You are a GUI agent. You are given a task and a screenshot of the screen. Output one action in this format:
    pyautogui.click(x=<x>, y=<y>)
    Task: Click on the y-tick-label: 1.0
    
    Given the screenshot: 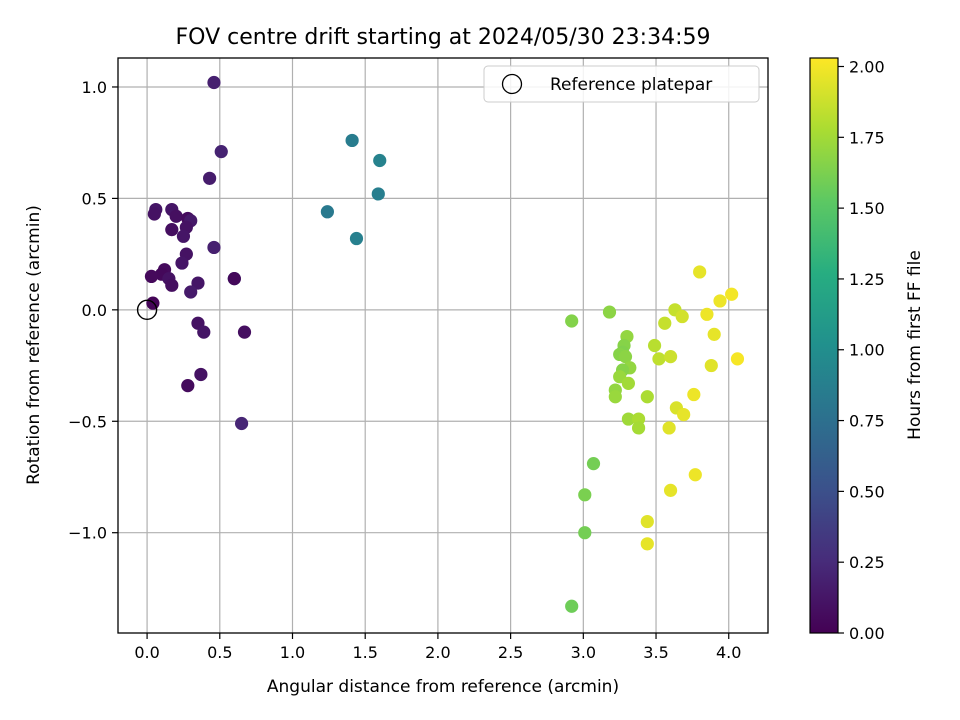 What is the action you would take?
    pyautogui.click(x=94, y=87)
    